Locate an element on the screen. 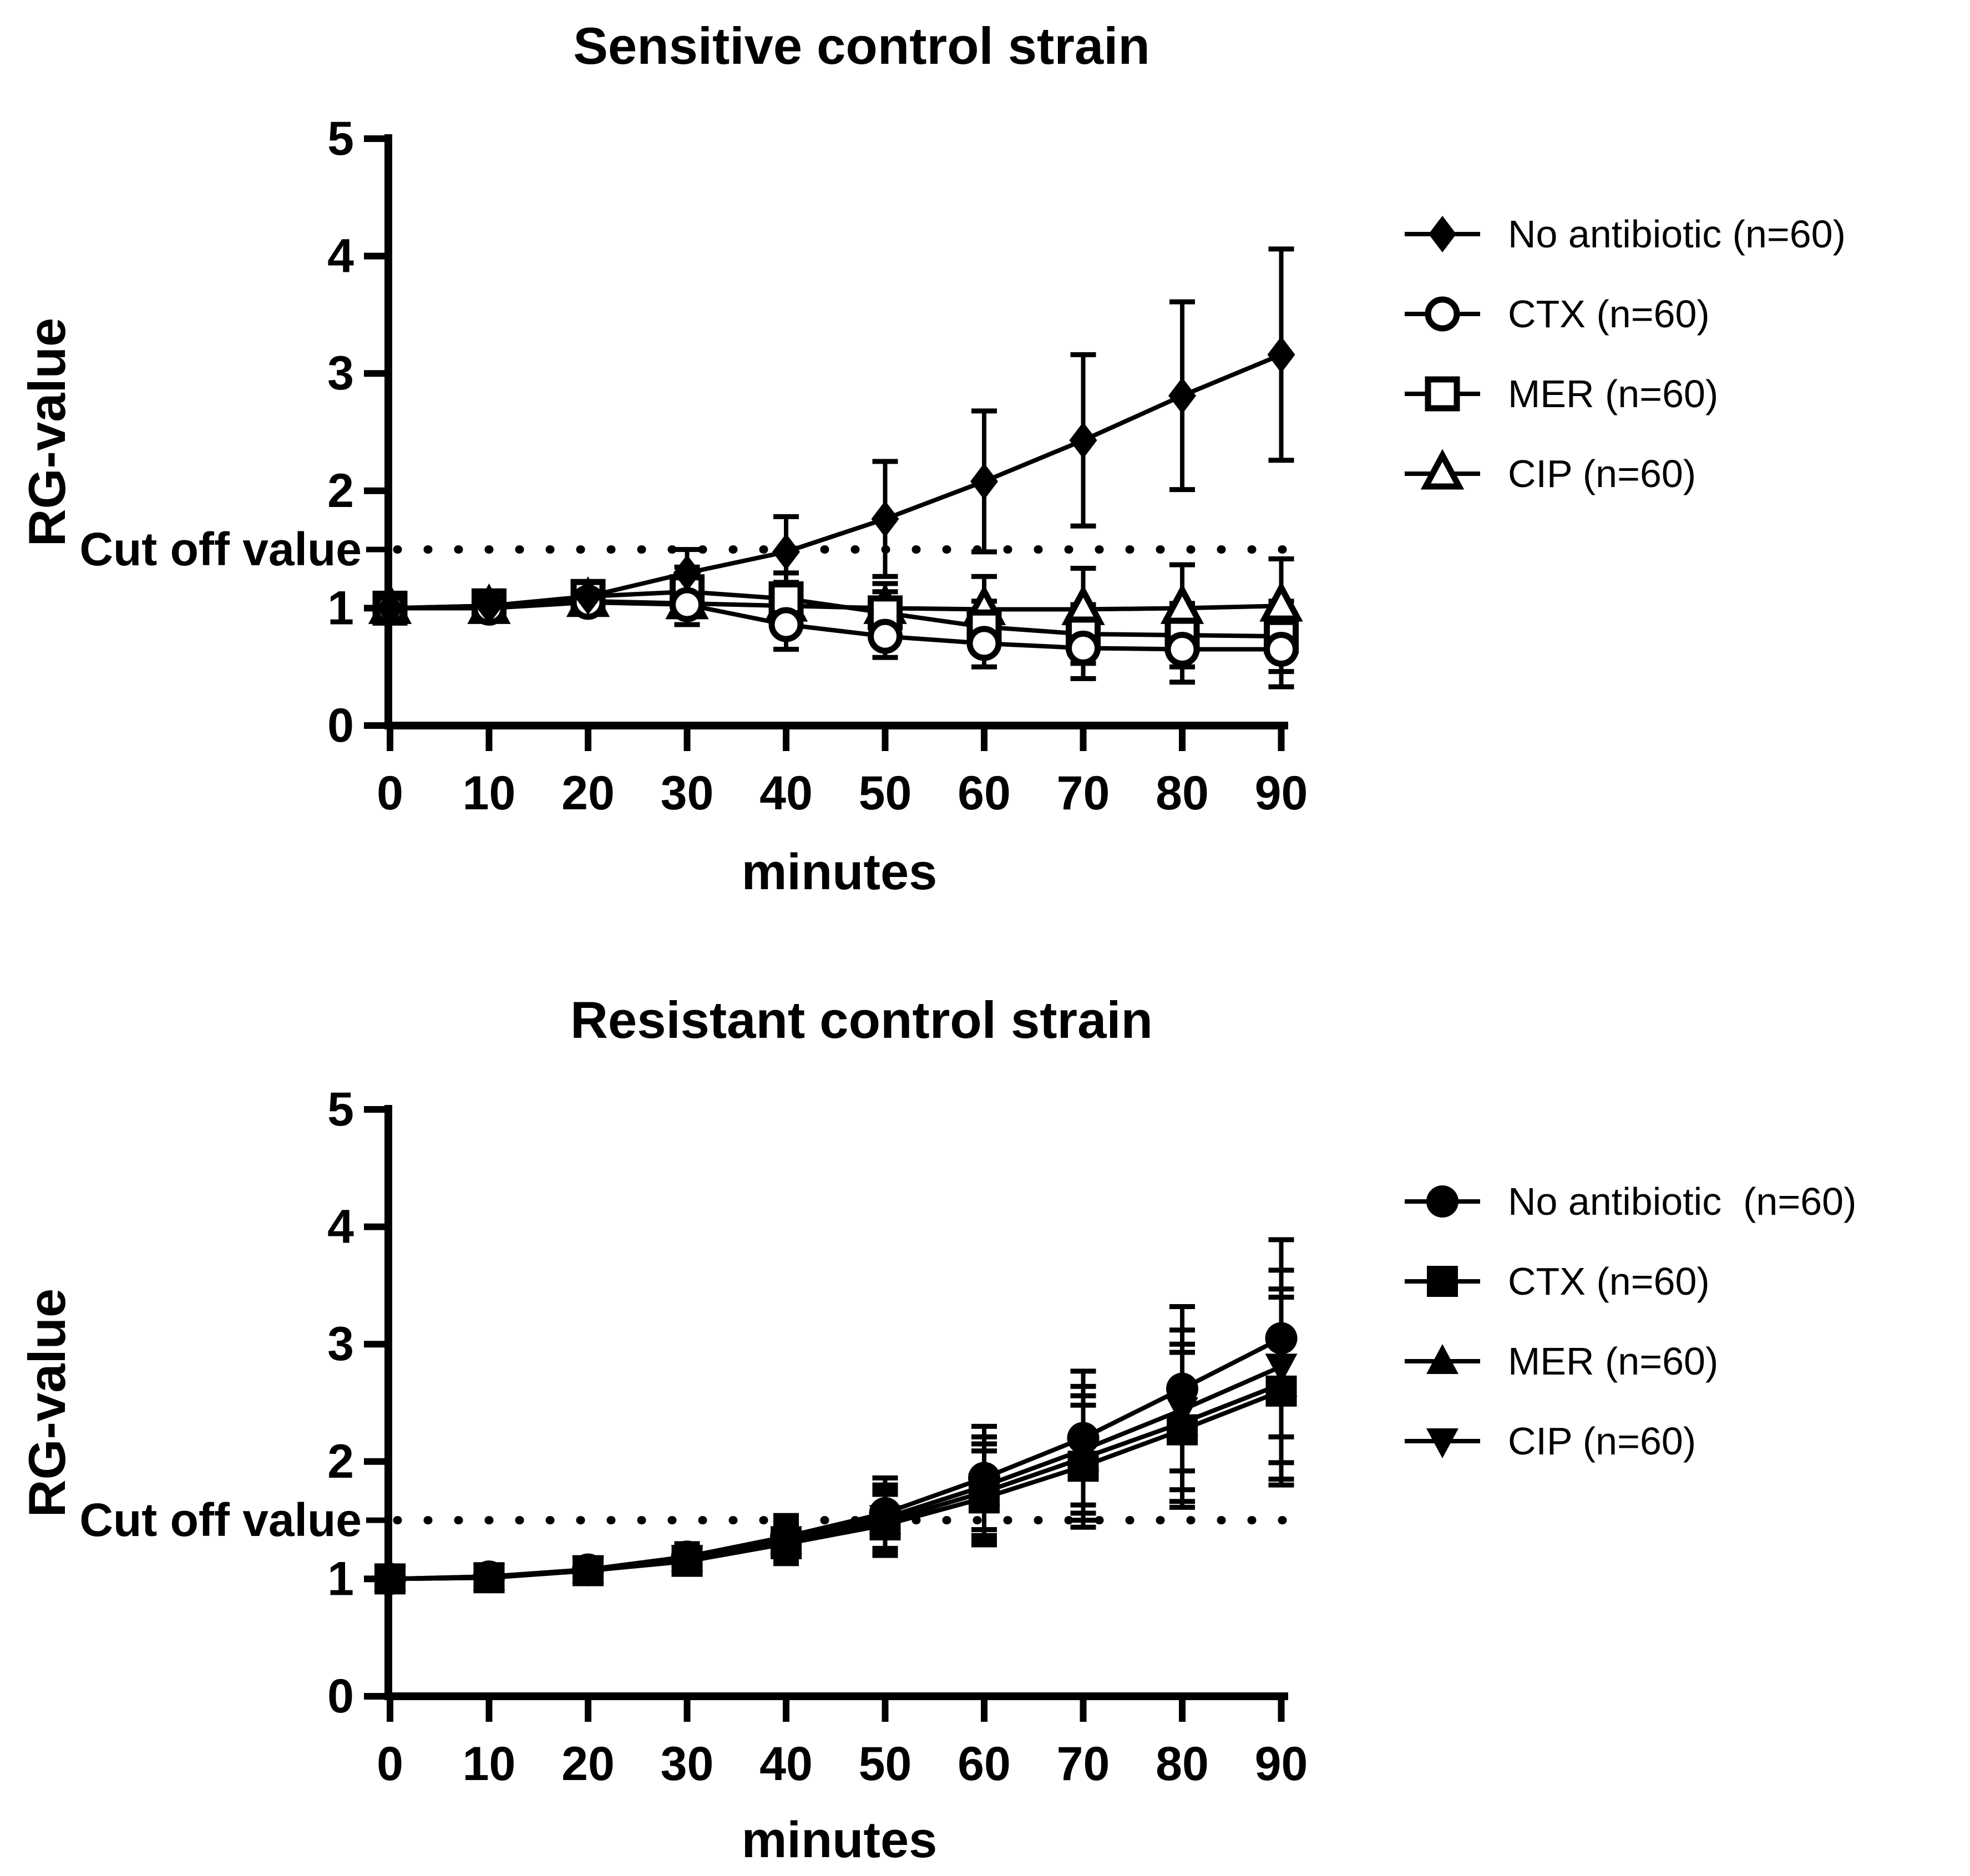  page-title-sensitive: Sensitive control strain is located at coordinates (861, 46).